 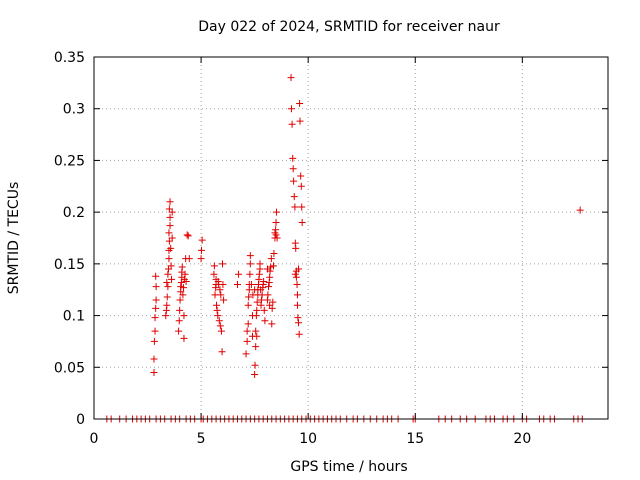 I want to click on y-tick-label: 0.15, so click(x=69, y=265).